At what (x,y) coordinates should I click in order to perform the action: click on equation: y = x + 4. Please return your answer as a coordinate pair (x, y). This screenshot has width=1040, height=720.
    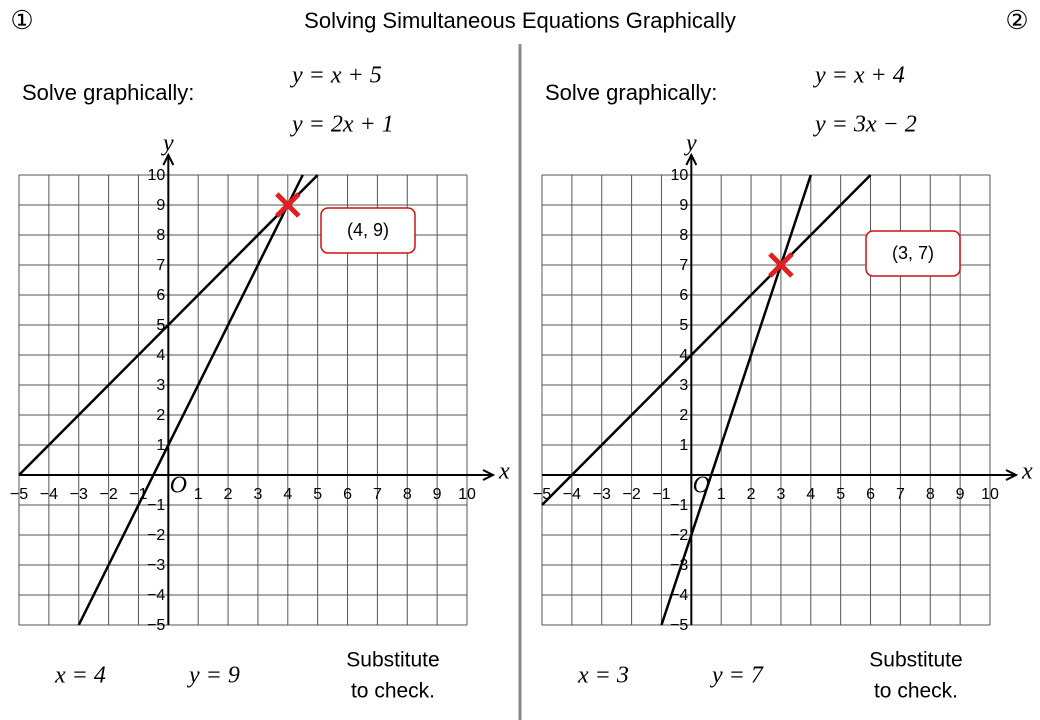
    Looking at the image, I should click on (859, 76).